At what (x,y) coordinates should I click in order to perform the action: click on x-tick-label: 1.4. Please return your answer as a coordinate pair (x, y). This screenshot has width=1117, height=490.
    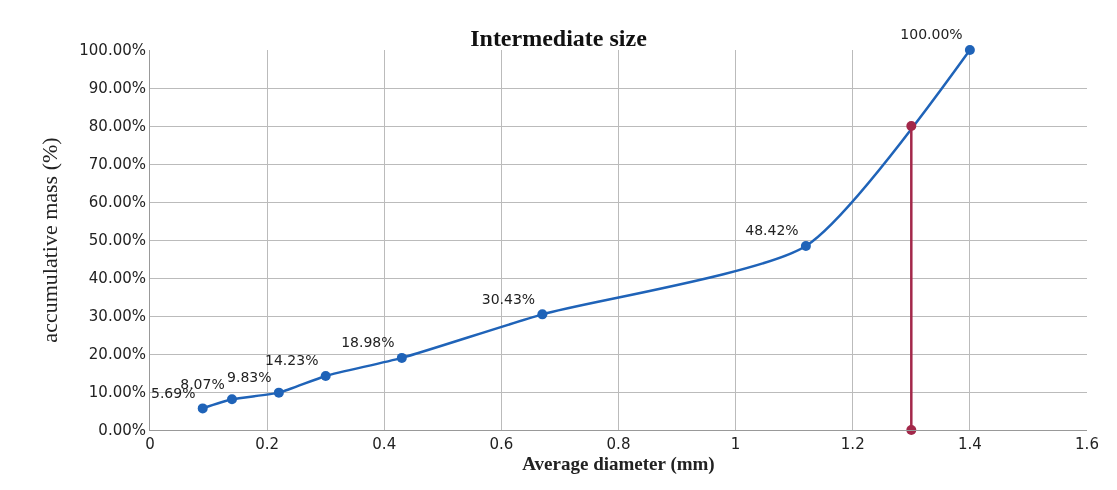
    Looking at the image, I should click on (969, 444).